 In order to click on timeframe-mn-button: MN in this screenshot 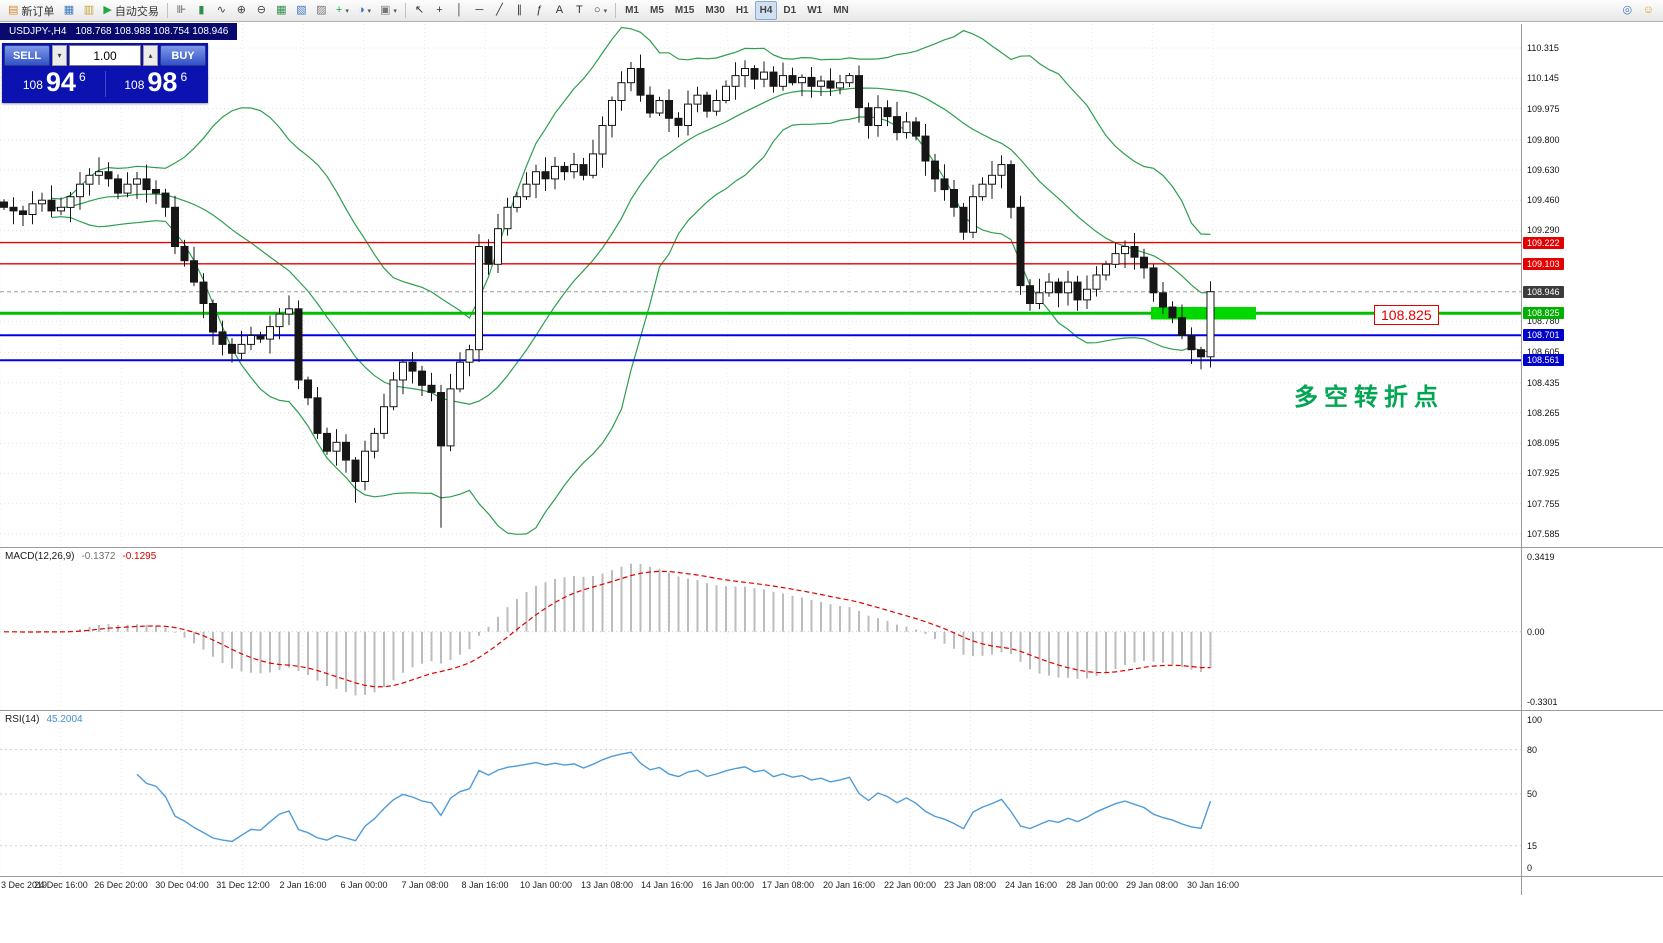, I will do `click(841, 10)`.